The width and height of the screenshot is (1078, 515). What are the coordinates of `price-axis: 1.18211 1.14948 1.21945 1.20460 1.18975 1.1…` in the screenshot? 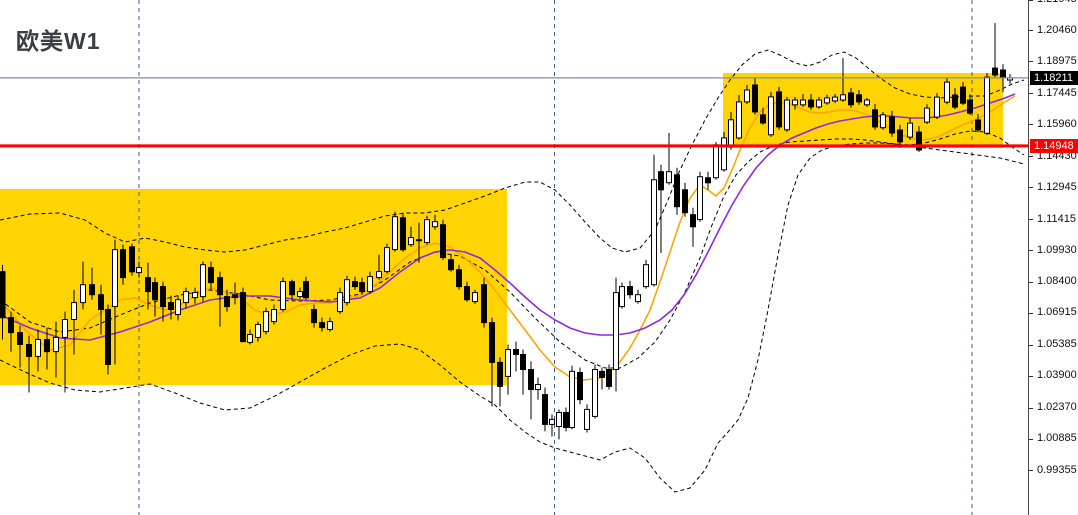 It's located at (1053, 257).